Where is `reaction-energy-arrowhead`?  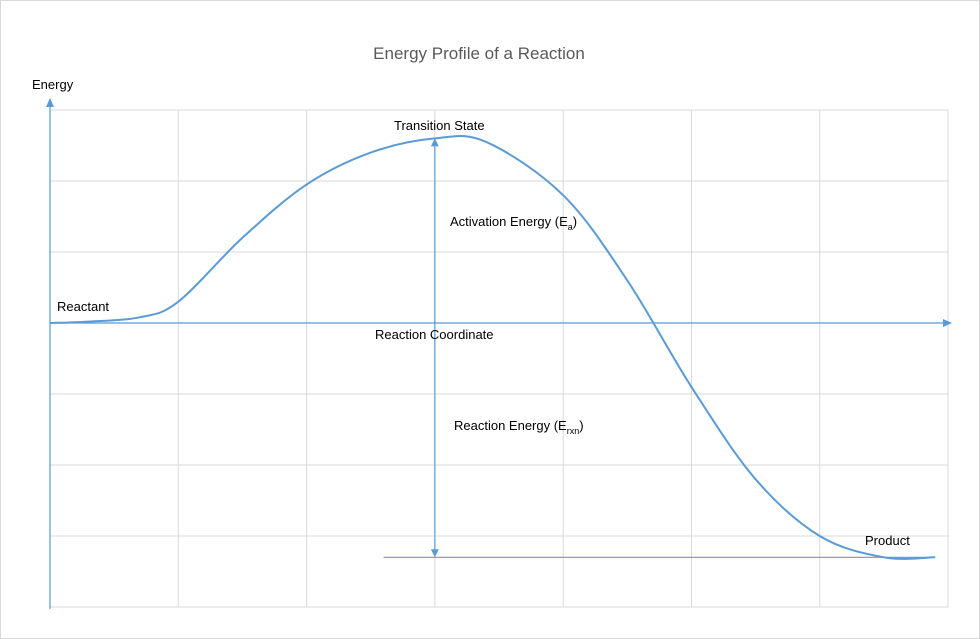
reaction-energy-arrowhead is located at coordinates (434, 553).